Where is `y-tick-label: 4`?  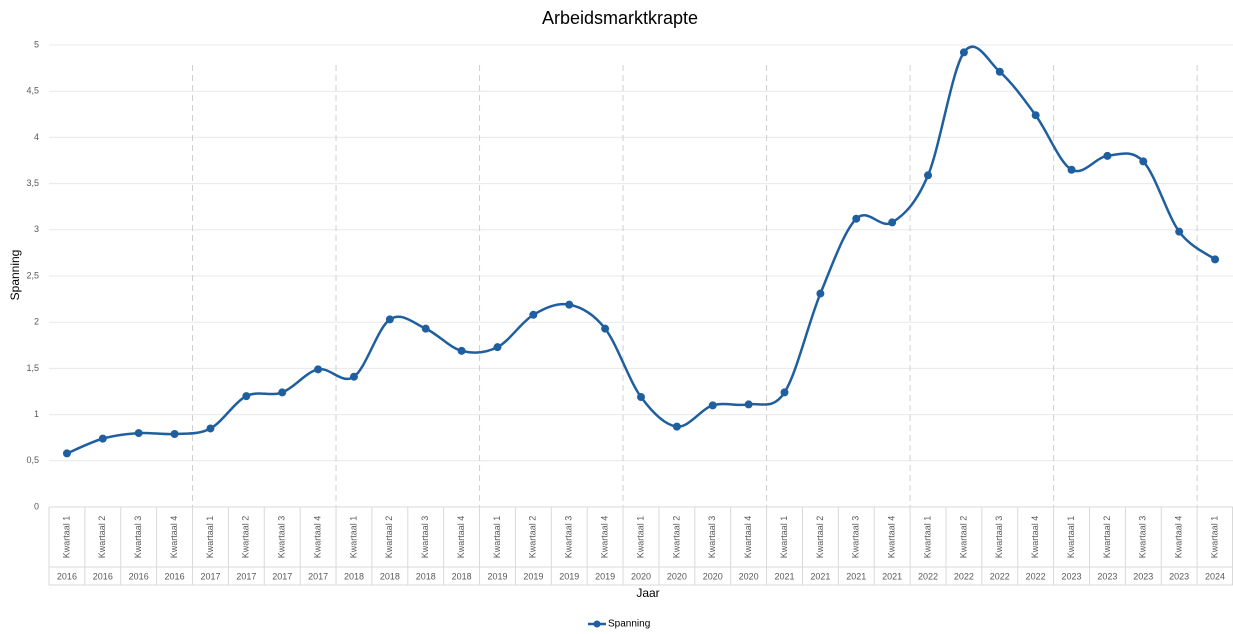 y-tick-label: 4 is located at coordinates (36, 137).